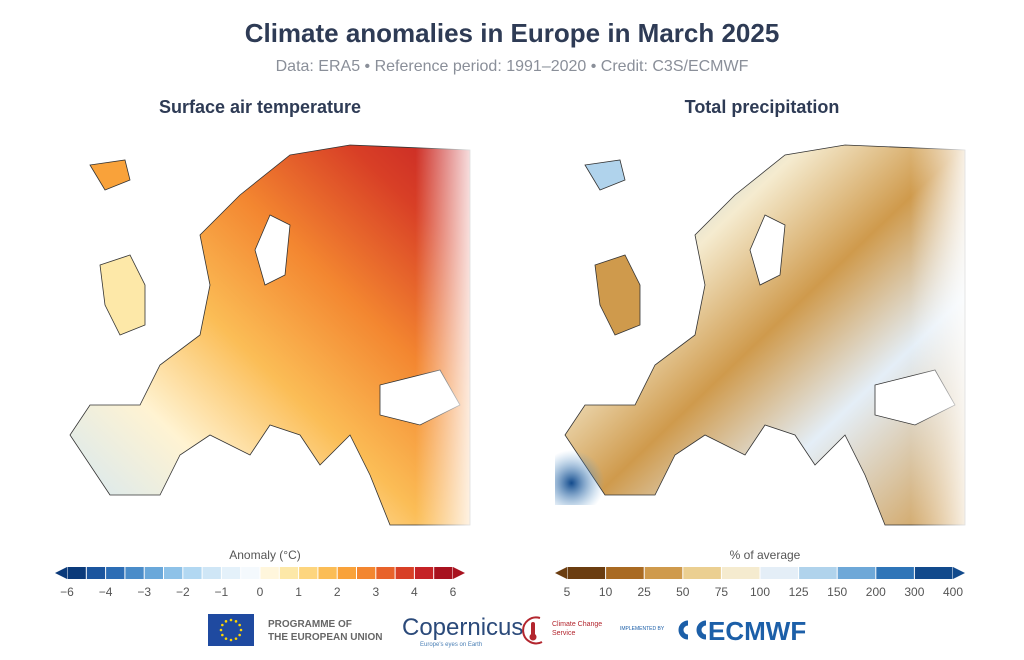 The height and width of the screenshot is (660, 1024). Describe the element at coordinates (231, 630) in the screenshot. I see `eu-flag-logo` at that location.